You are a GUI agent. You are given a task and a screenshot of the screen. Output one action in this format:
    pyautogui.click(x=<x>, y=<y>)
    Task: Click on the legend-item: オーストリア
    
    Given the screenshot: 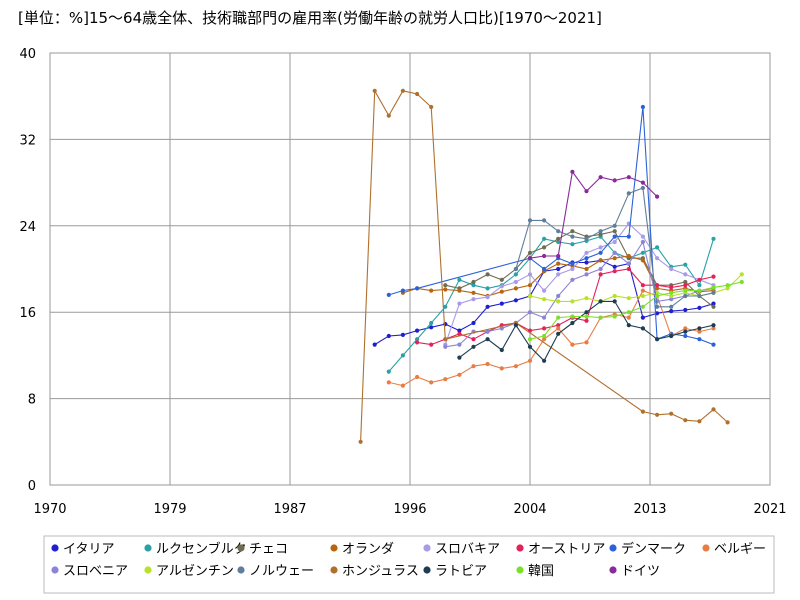 What is the action you would take?
    pyautogui.click(x=560, y=549)
    